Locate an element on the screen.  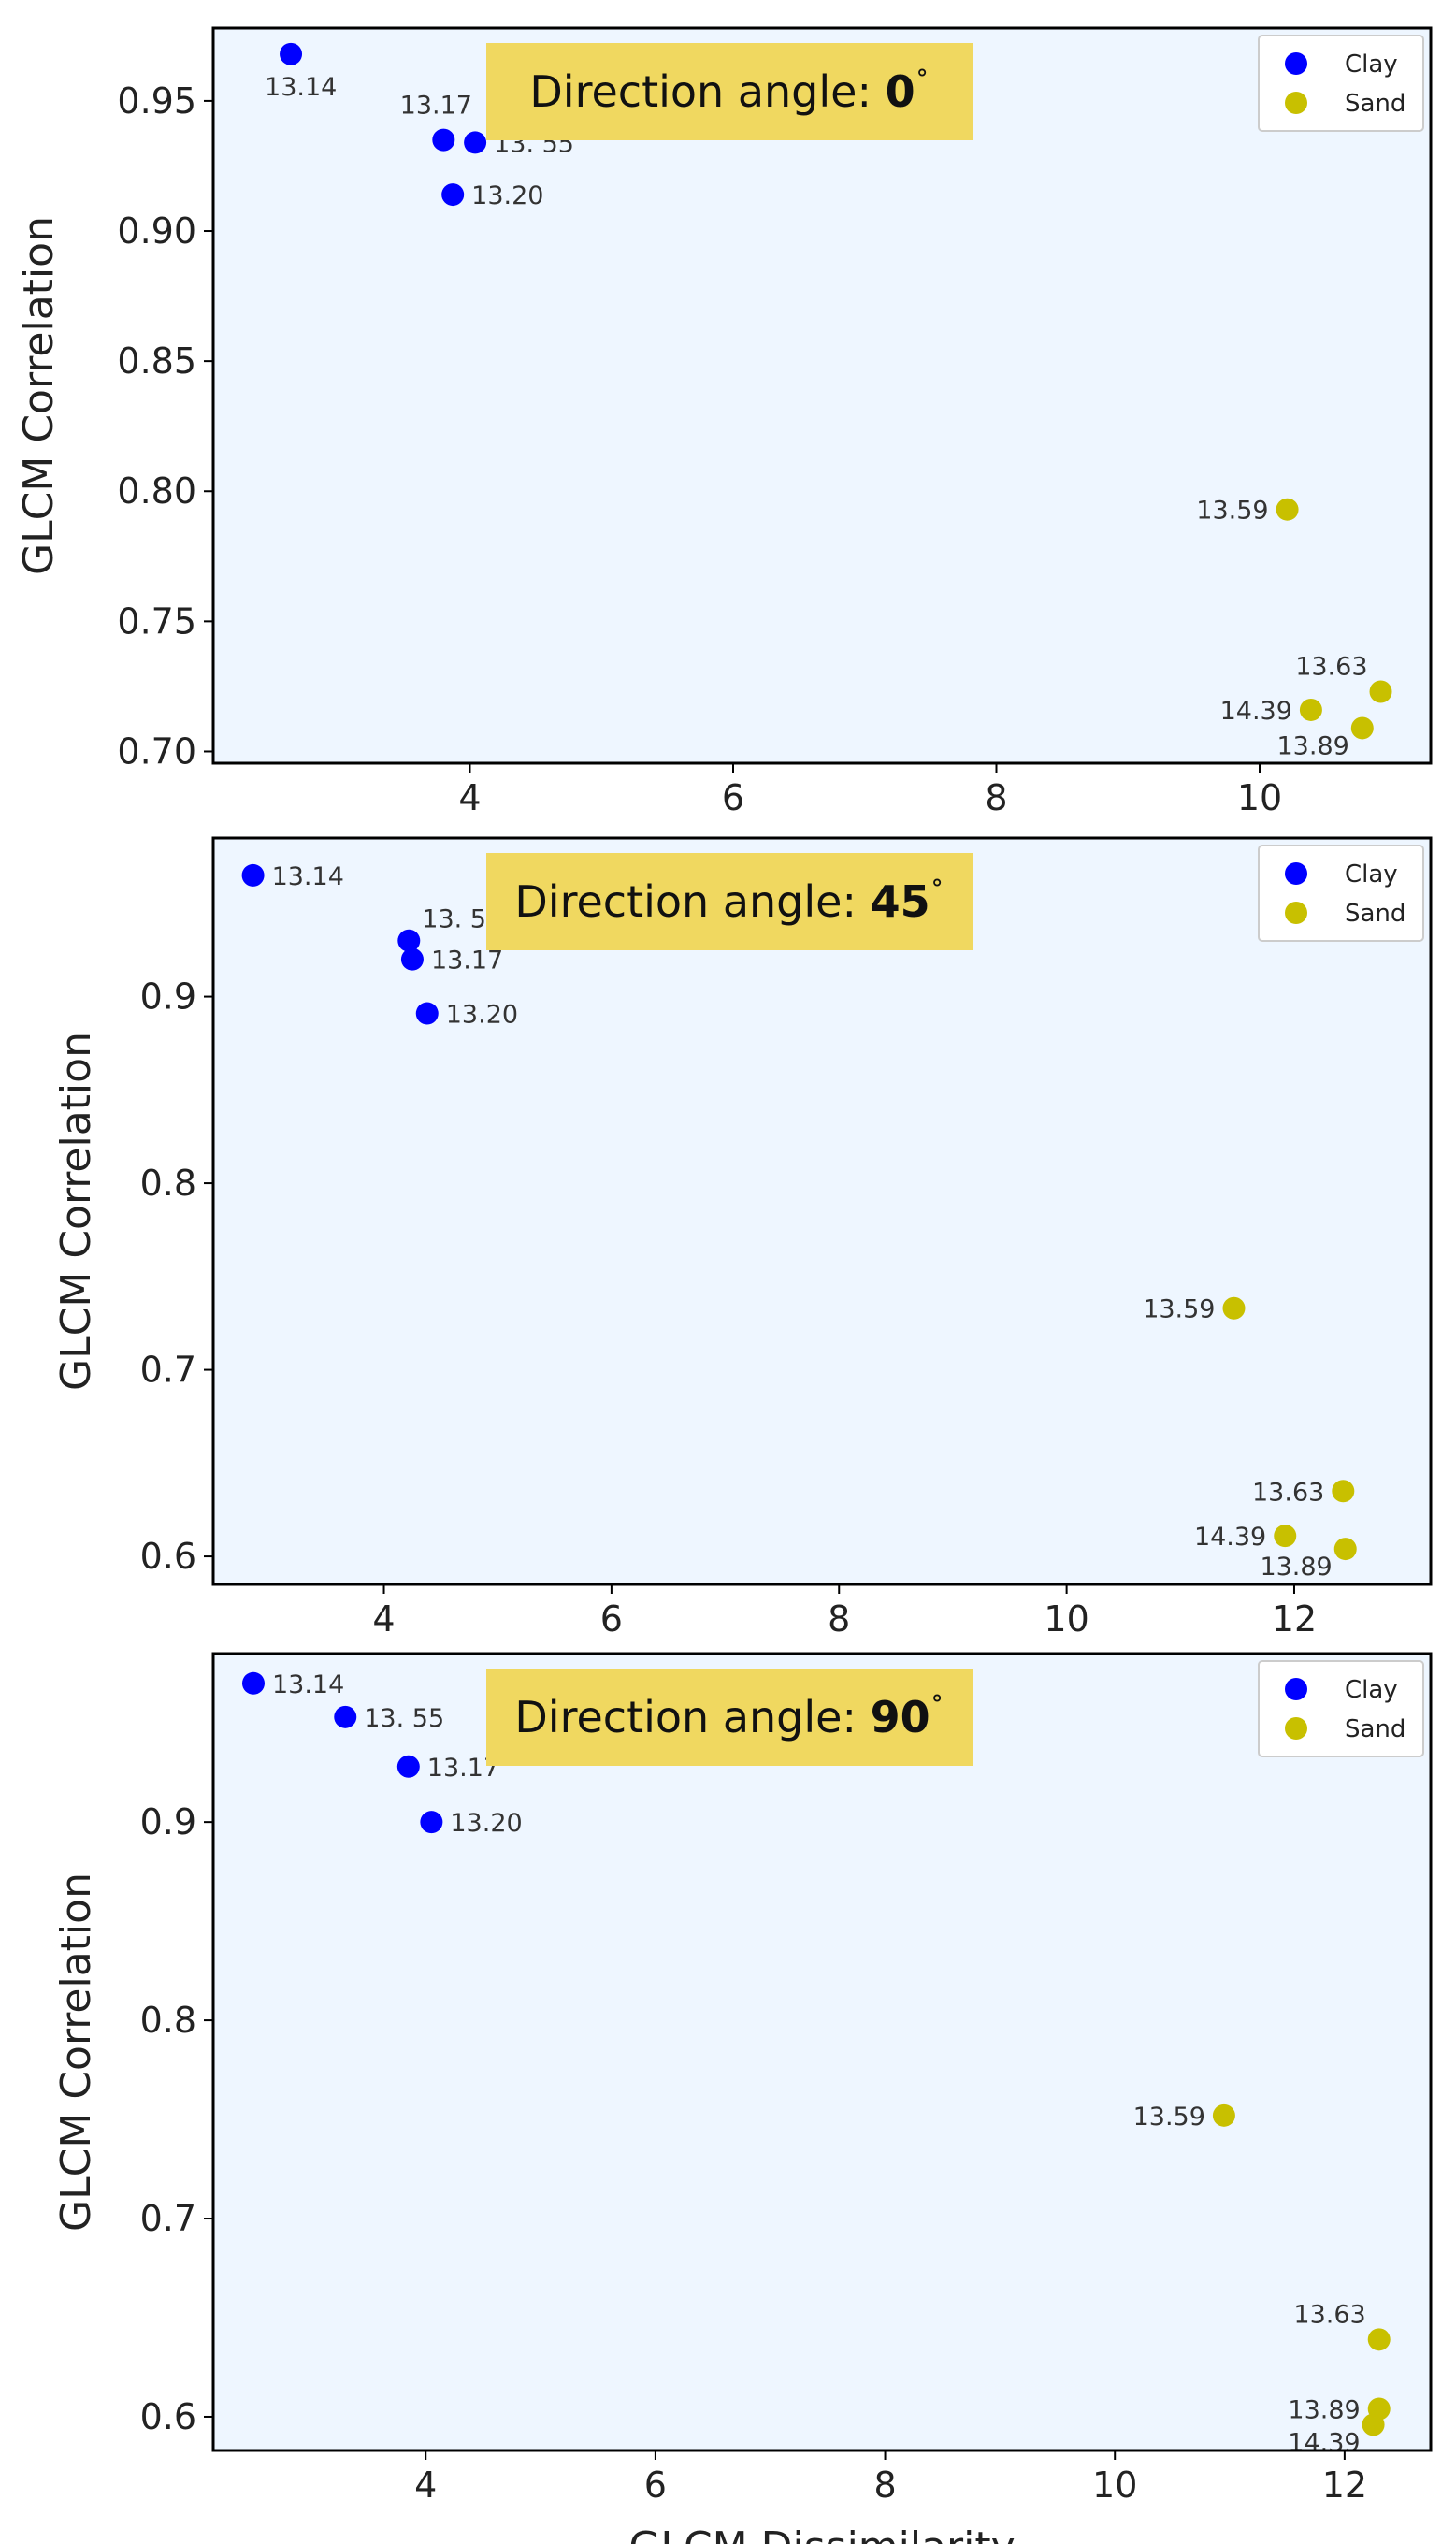
angle-banner-value: 0 is located at coordinates (900, 91).